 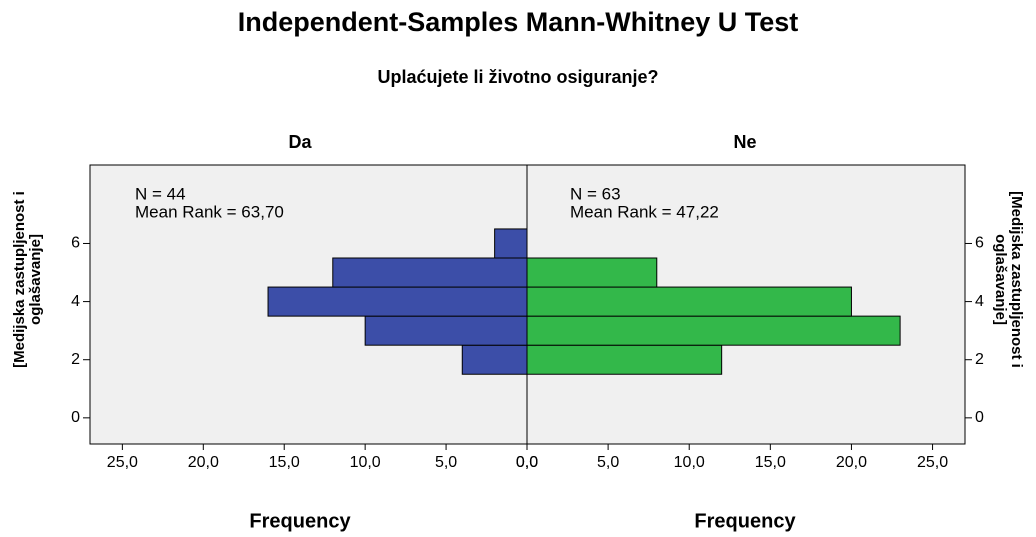 I want to click on y2-axis-label: oglašavanje], so click(x=1000, y=279).